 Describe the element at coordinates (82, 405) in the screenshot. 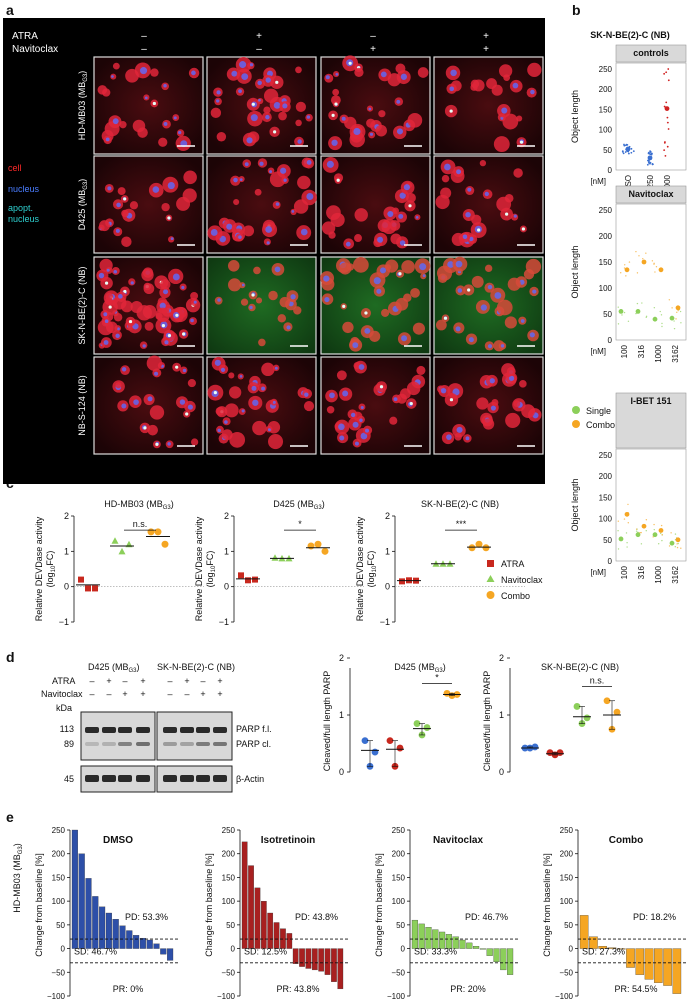

I see `cell-line-label: NB-S-124 (NB)` at that location.